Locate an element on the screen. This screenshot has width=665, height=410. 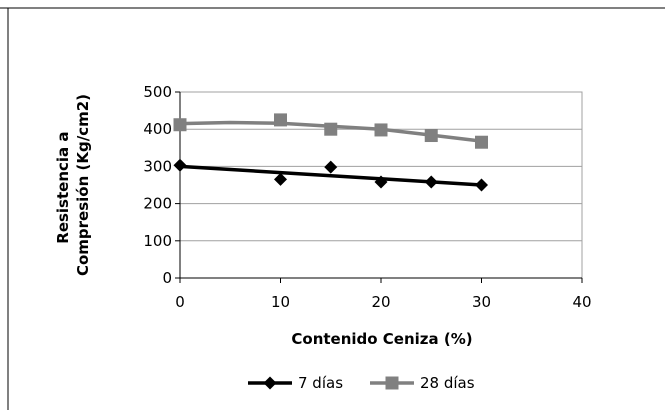
legend: 7 días 28 días is located at coordinates (361, 383).